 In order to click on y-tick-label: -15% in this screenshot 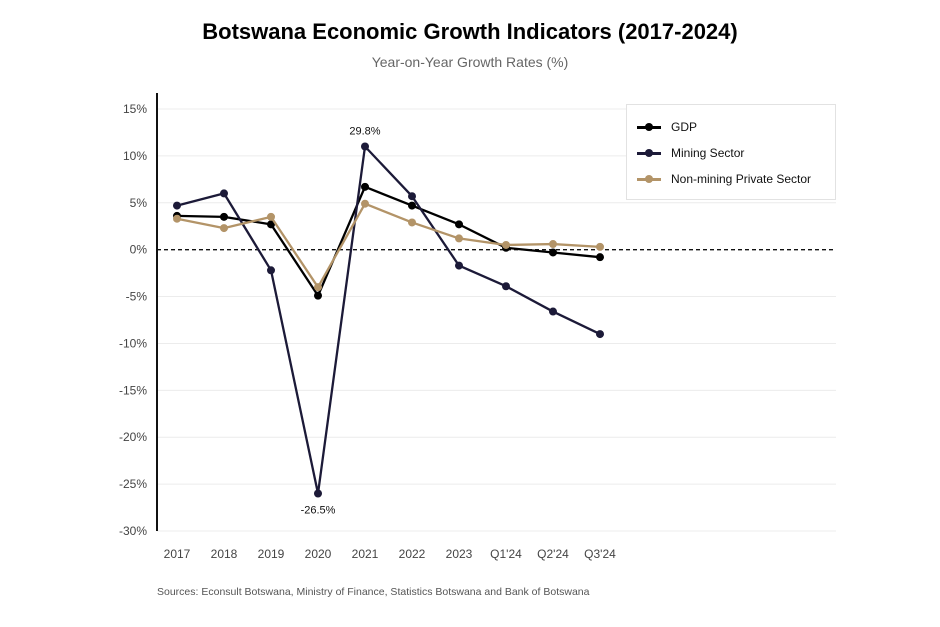, I will do `click(133, 390)`.